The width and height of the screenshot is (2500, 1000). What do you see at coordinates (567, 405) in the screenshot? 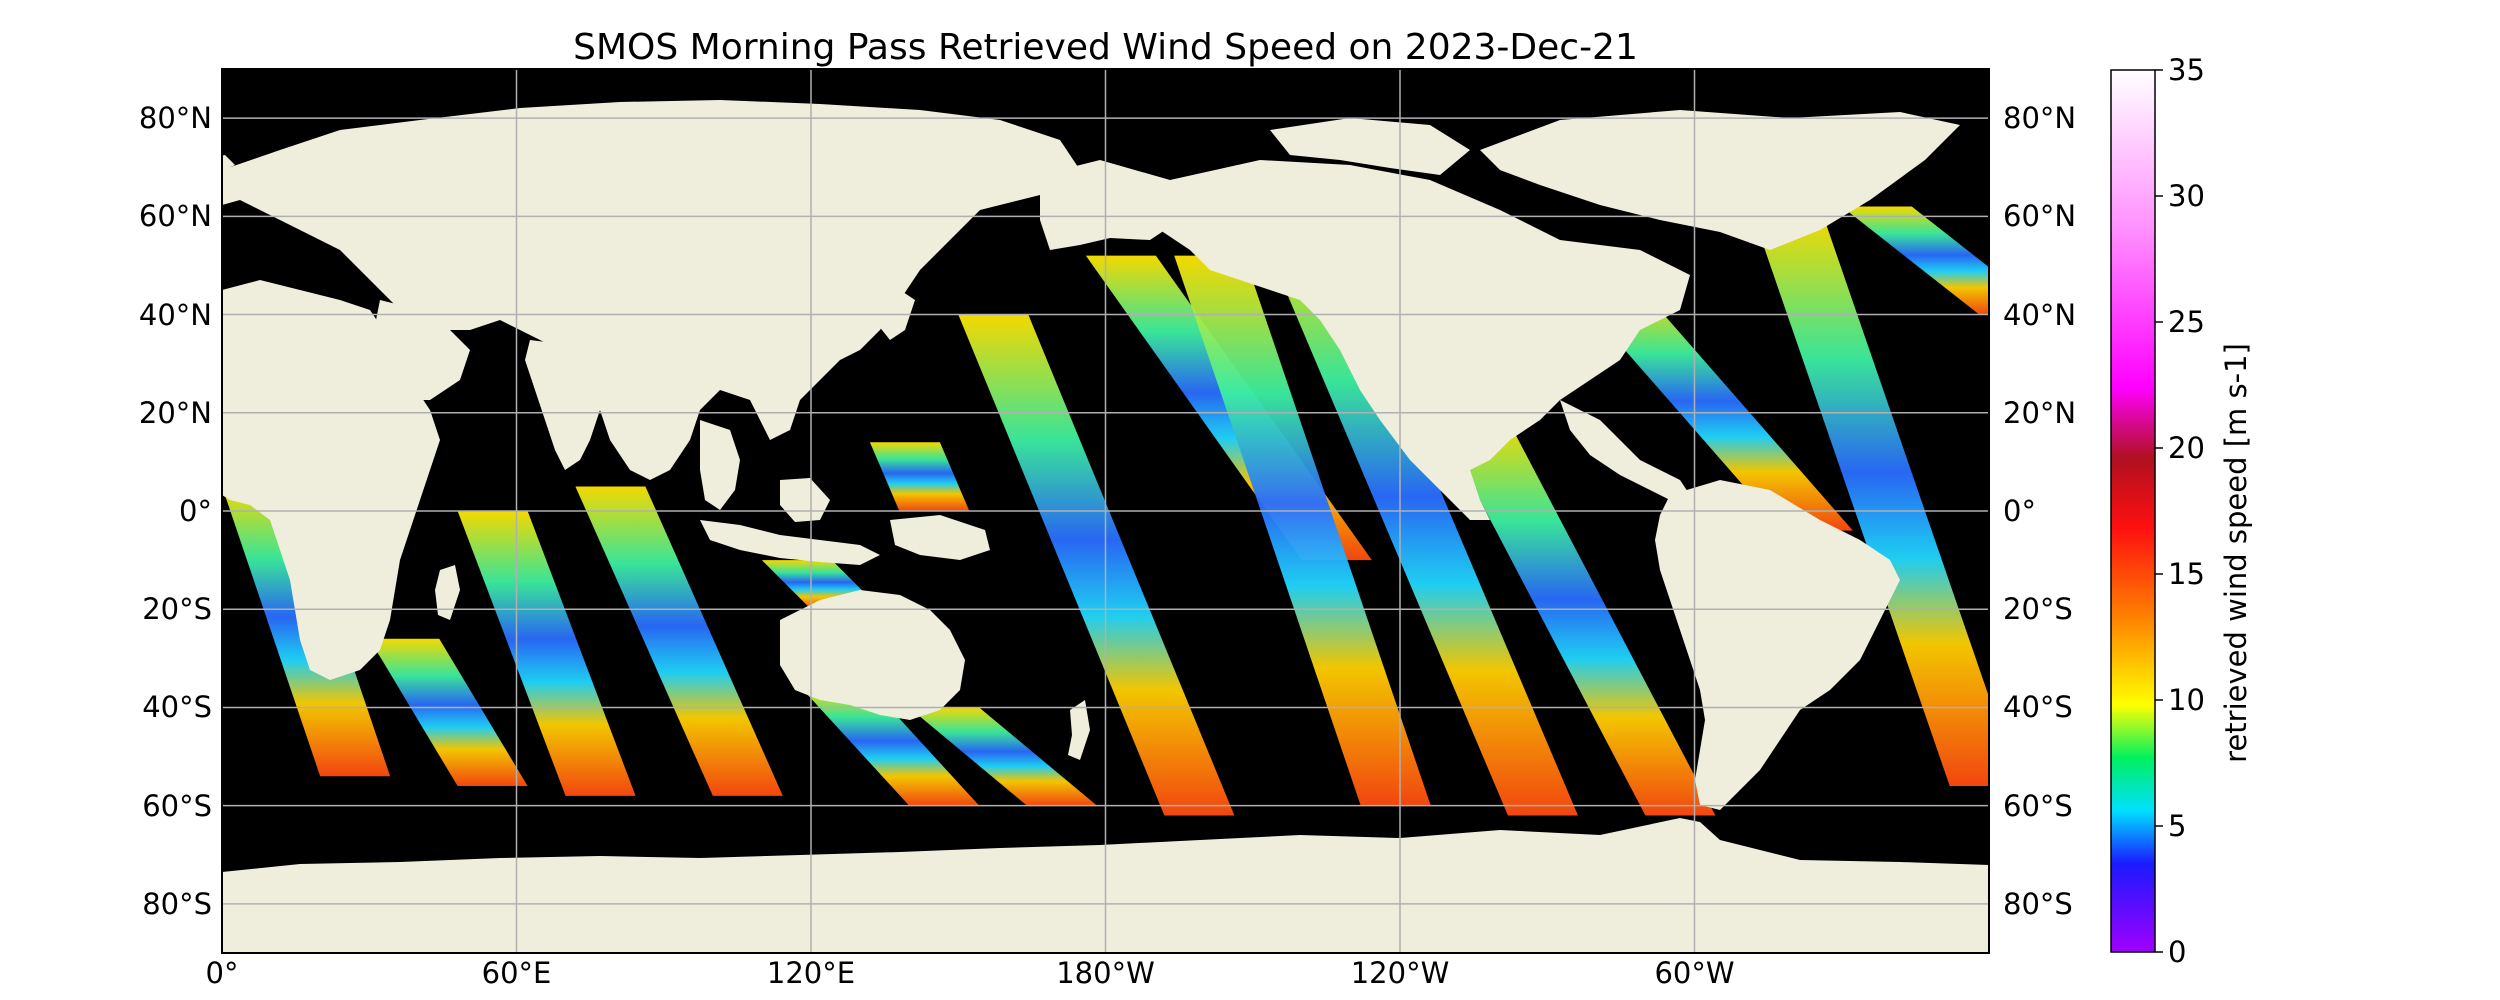
I see `india` at bounding box center [567, 405].